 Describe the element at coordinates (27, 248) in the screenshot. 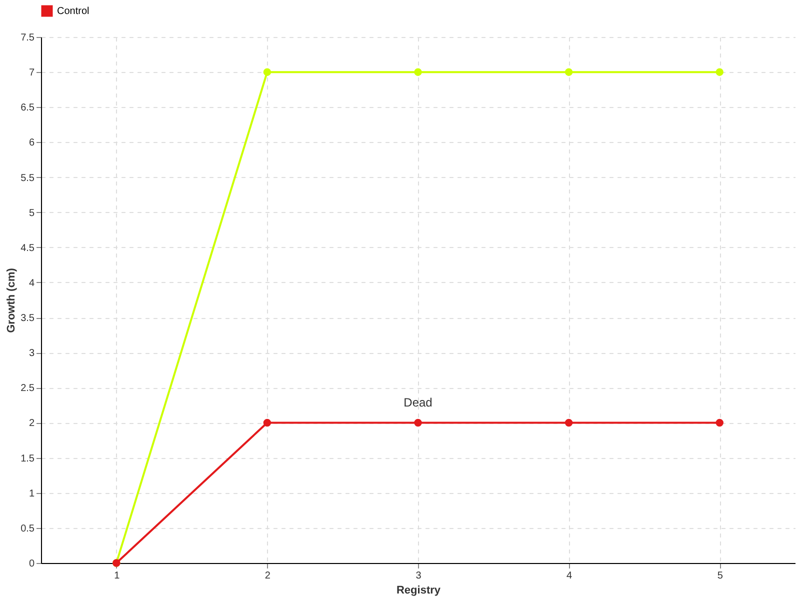

I see `y-tick-label: 4.5` at that location.